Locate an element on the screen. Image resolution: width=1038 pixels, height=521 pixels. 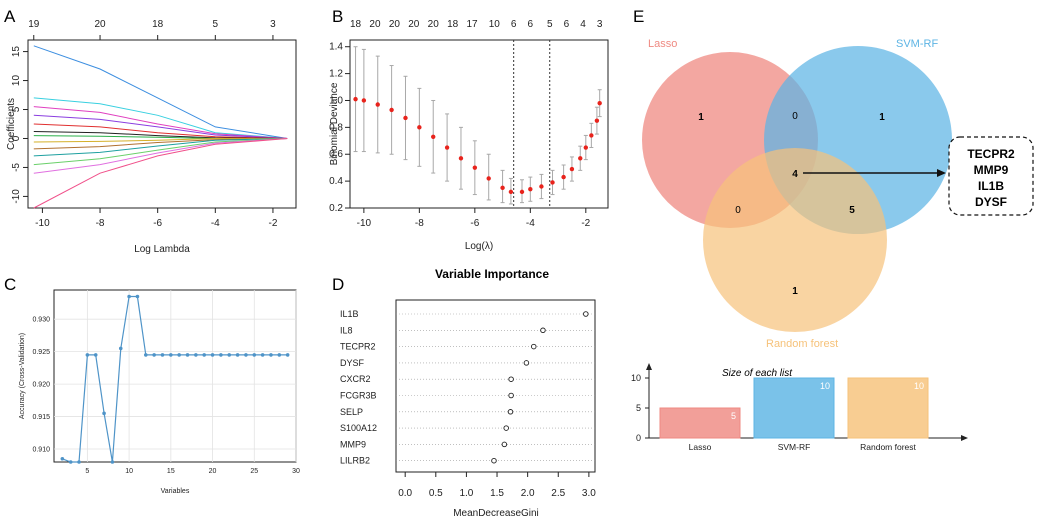
y-tick-label: 0.4 is located at coordinates (336, 181).